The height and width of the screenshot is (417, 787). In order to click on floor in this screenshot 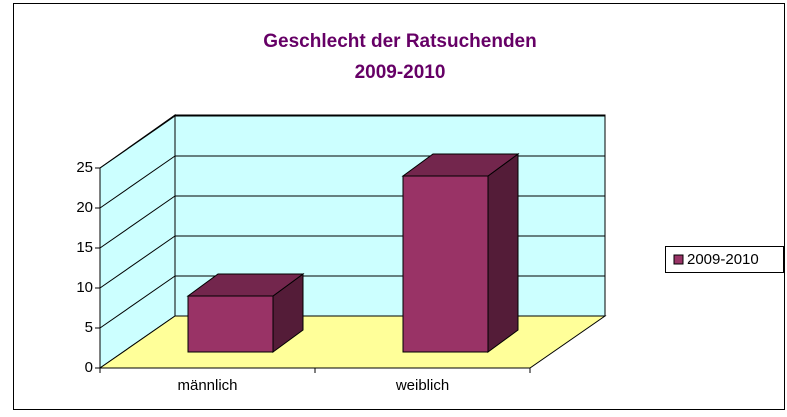, I will do `click(352, 342)`.